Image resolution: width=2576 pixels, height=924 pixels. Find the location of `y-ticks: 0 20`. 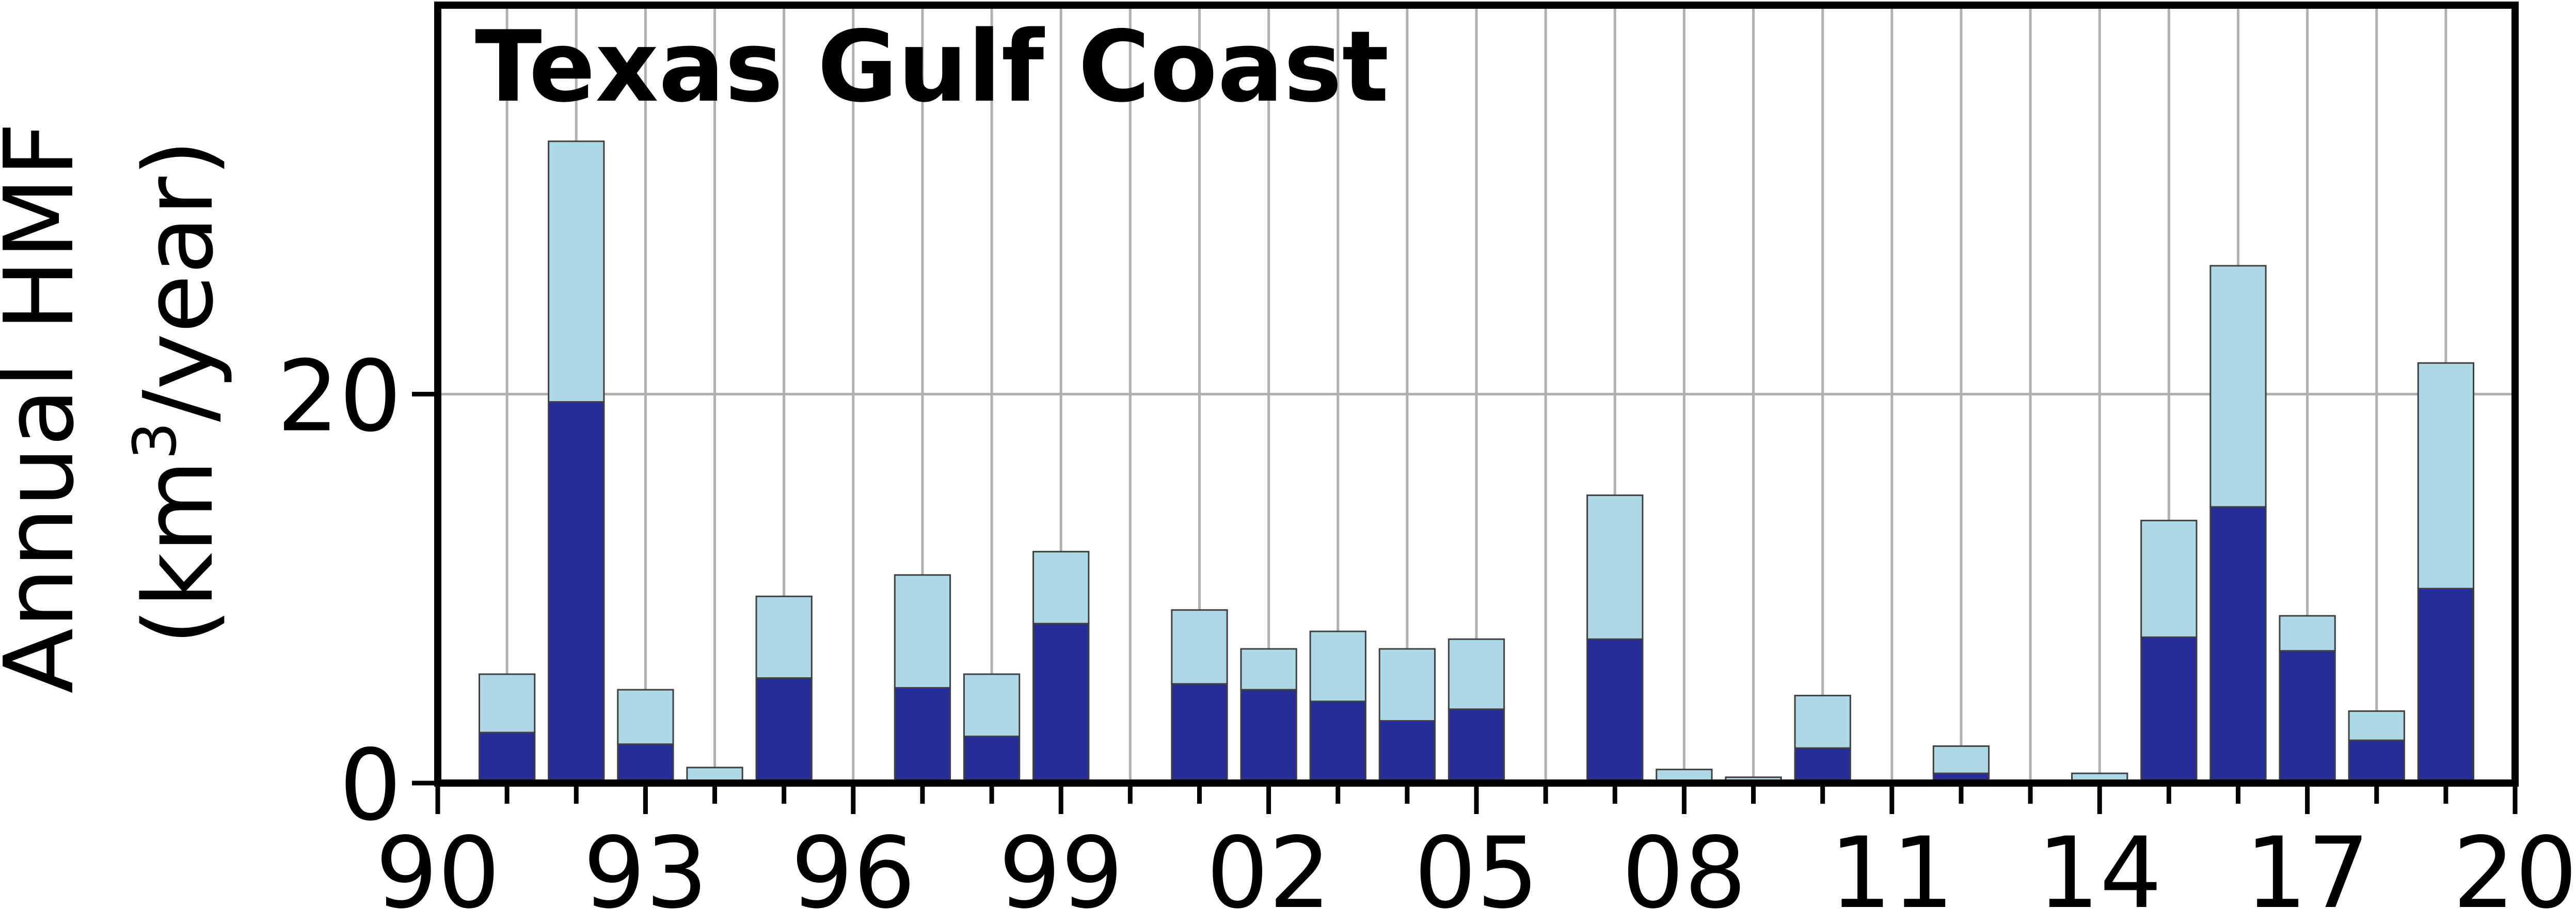

y-ticks: 0 20 is located at coordinates (357, 591).